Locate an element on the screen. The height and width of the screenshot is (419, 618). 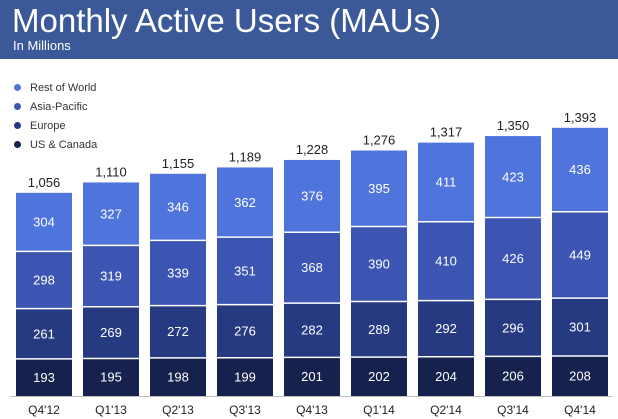
x-tick-label-q2-13: Q2'13 is located at coordinates (178, 410).